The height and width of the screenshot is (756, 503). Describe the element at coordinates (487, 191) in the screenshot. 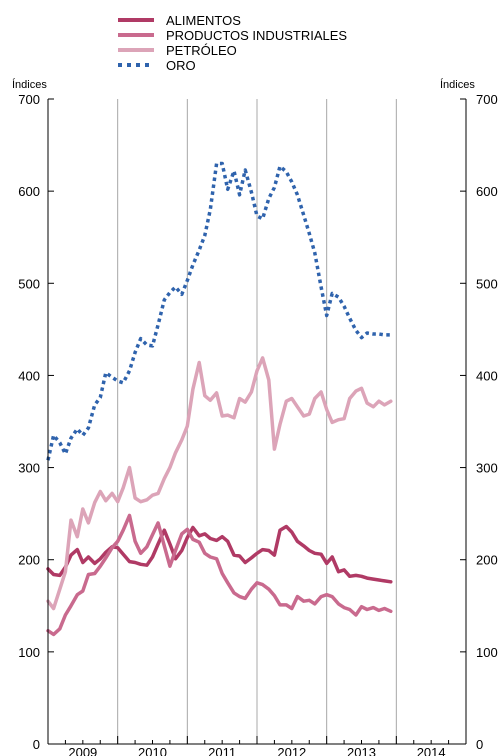

I see `y-tick-label-right: 600` at that location.